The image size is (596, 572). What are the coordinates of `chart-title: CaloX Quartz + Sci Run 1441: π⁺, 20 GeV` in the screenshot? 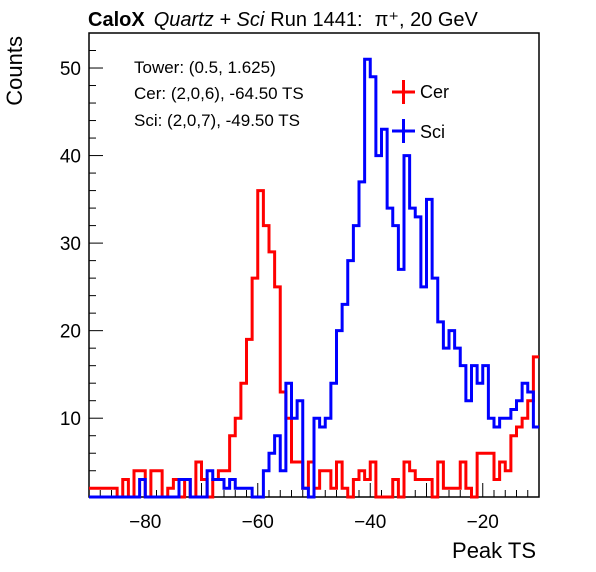 It's located at (283, 20).